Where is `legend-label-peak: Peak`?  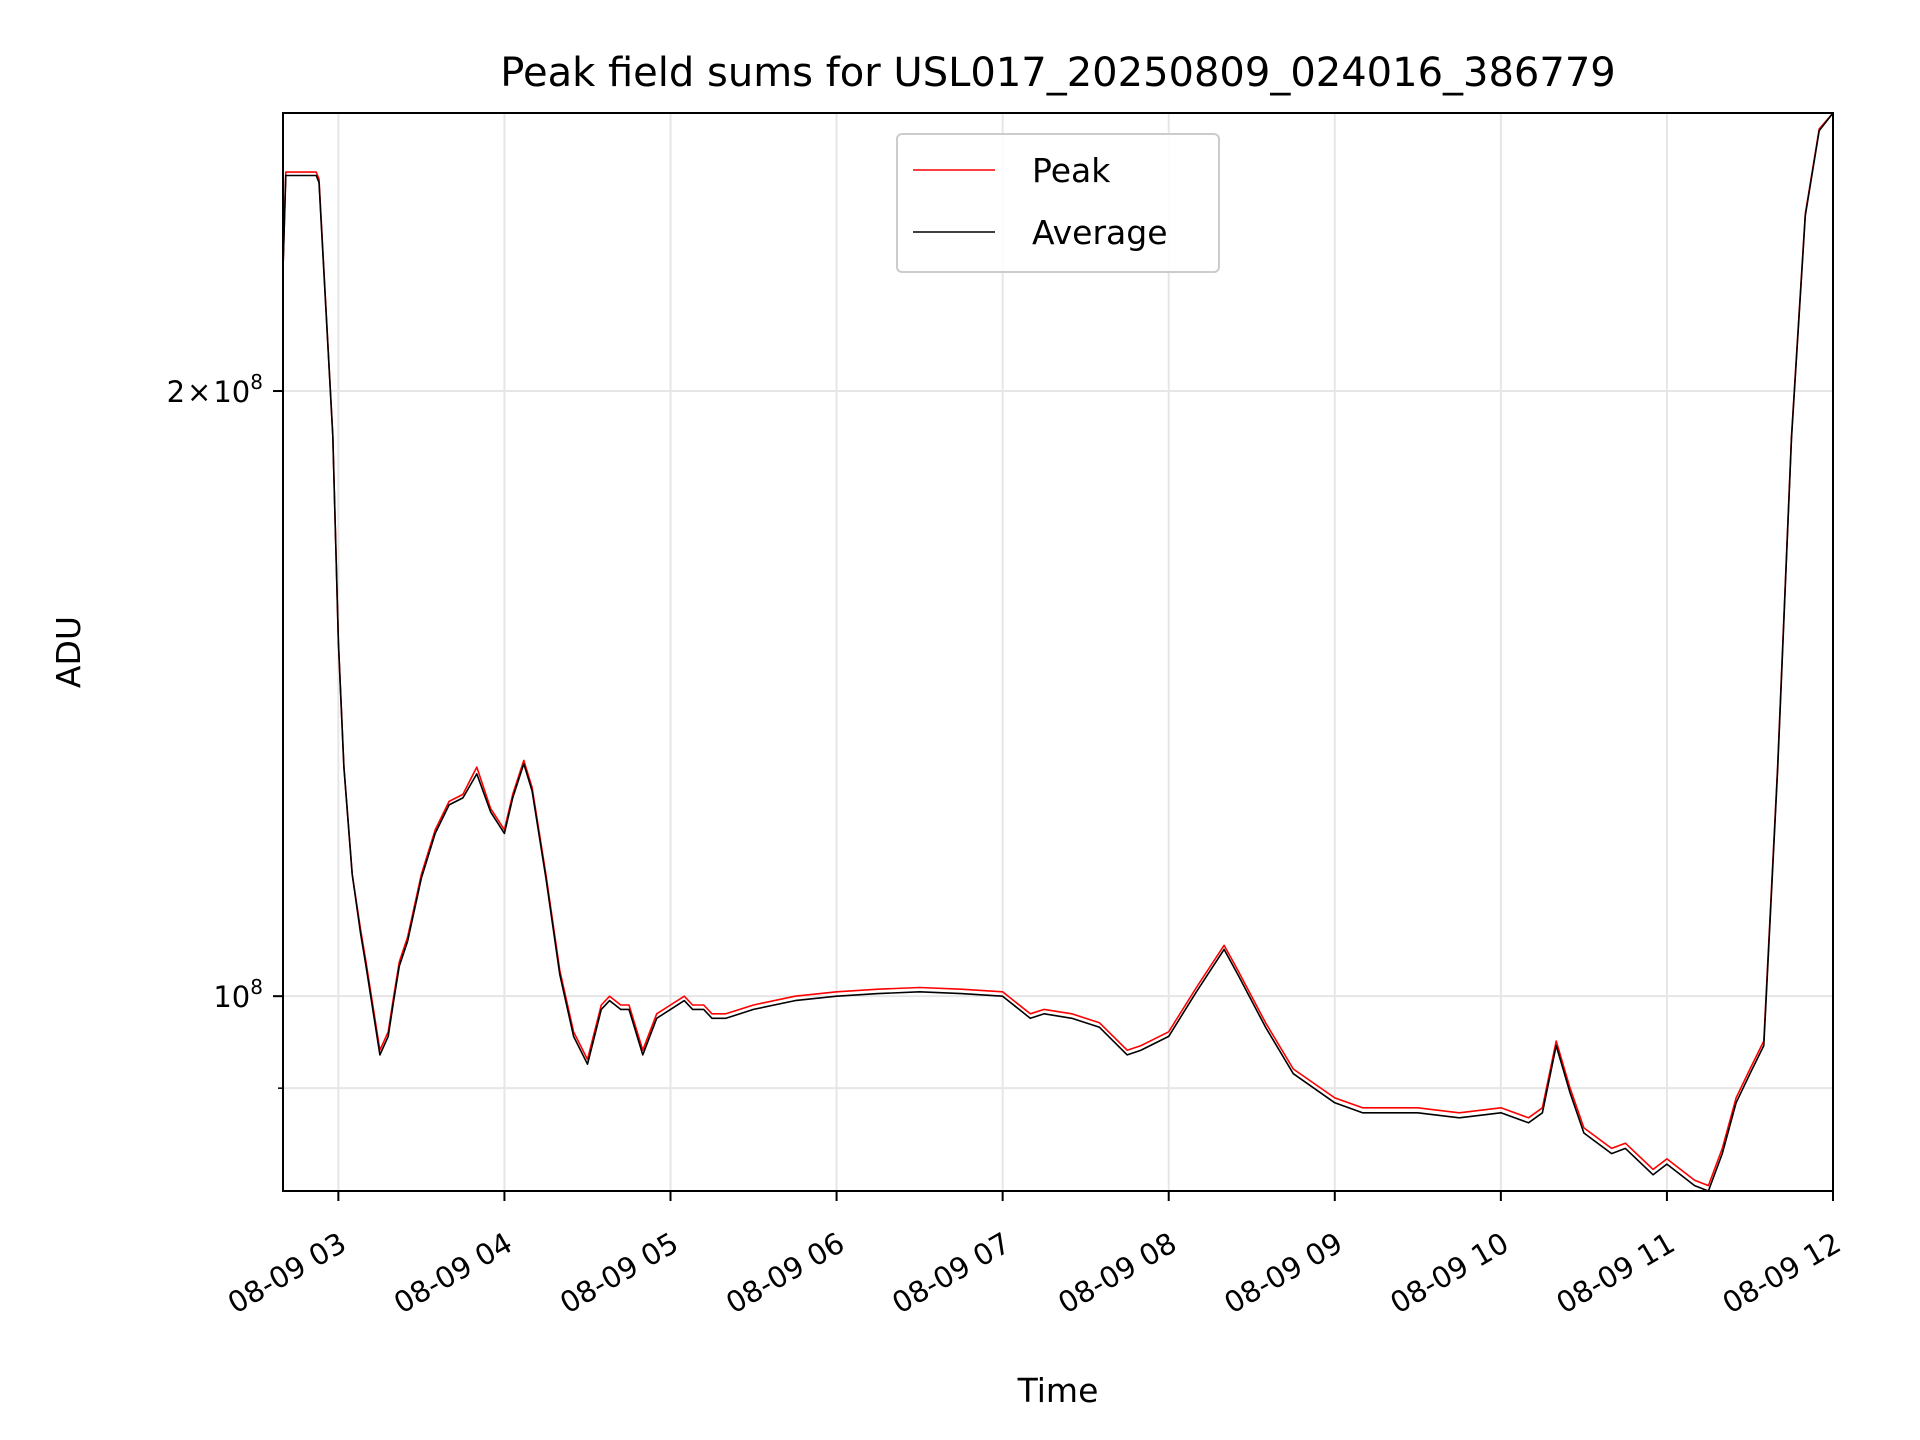 legend-label-peak: Peak is located at coordinates (1071, 170).